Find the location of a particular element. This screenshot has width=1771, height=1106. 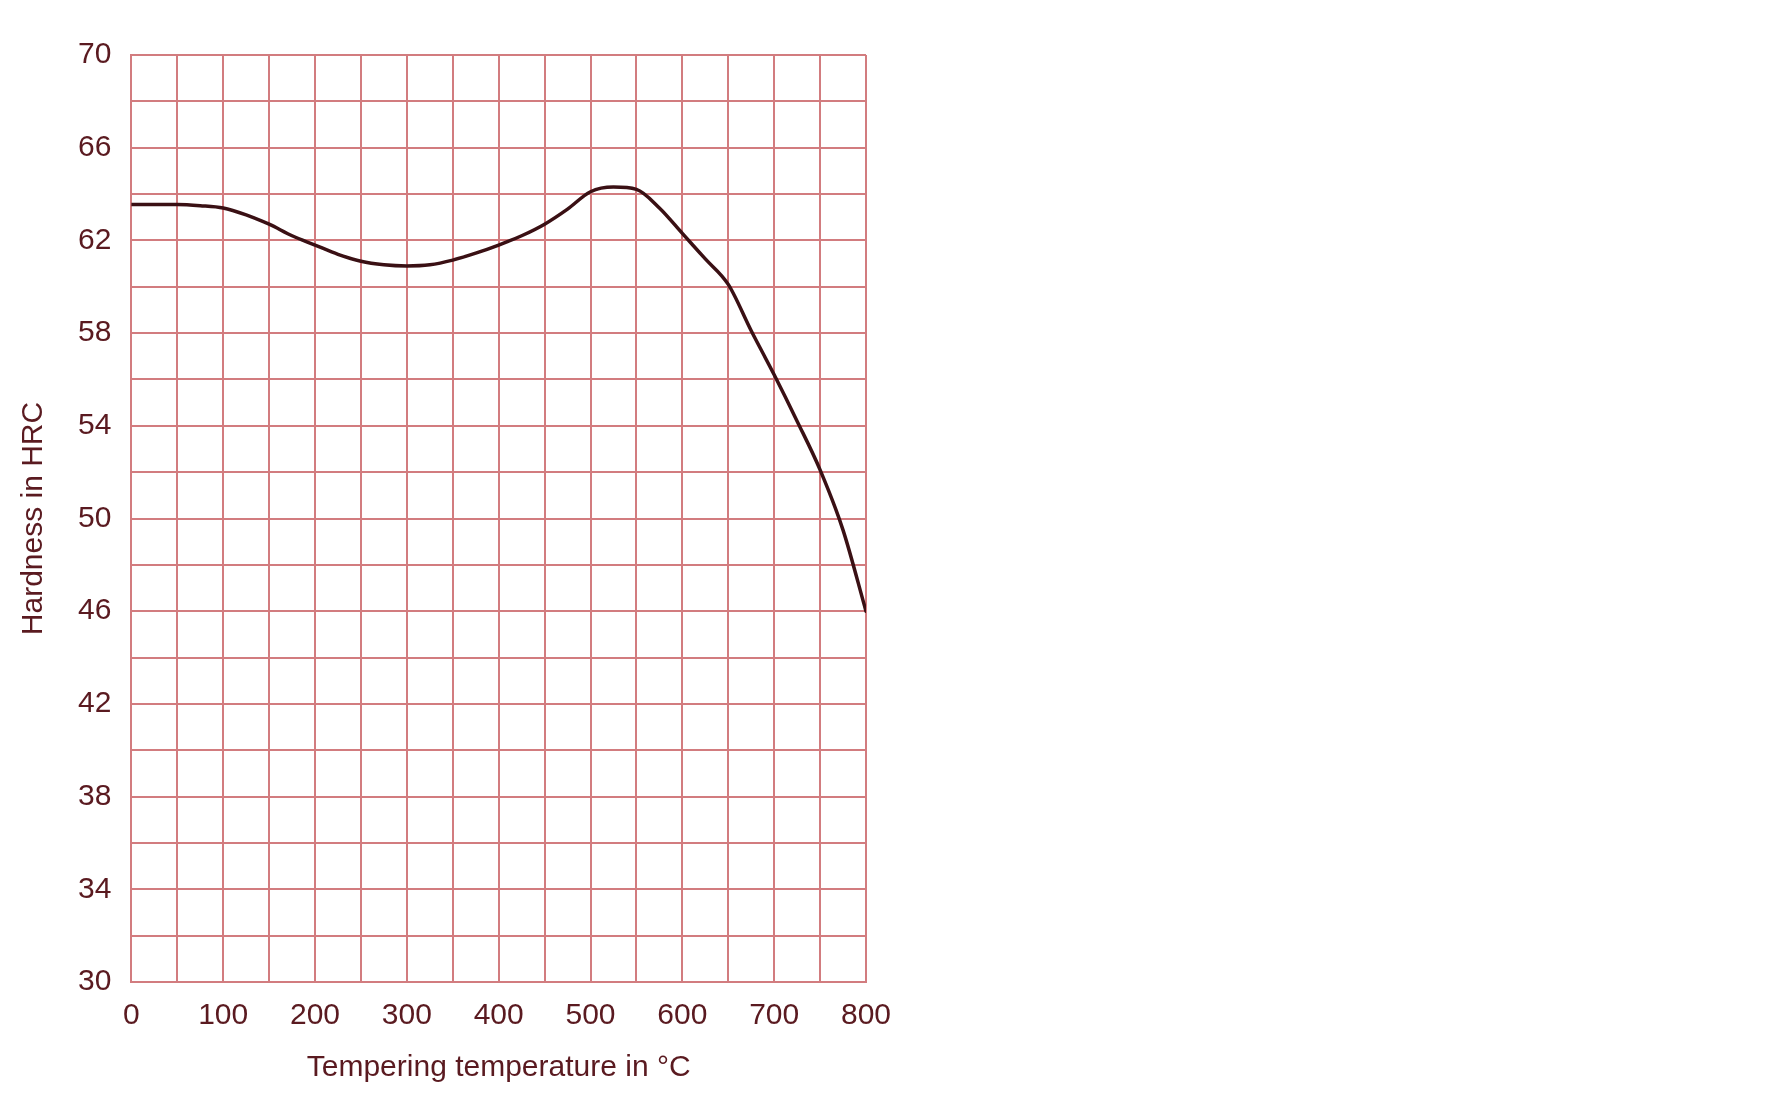

y-tick-label: 42 is located at coordinates (94, 702).